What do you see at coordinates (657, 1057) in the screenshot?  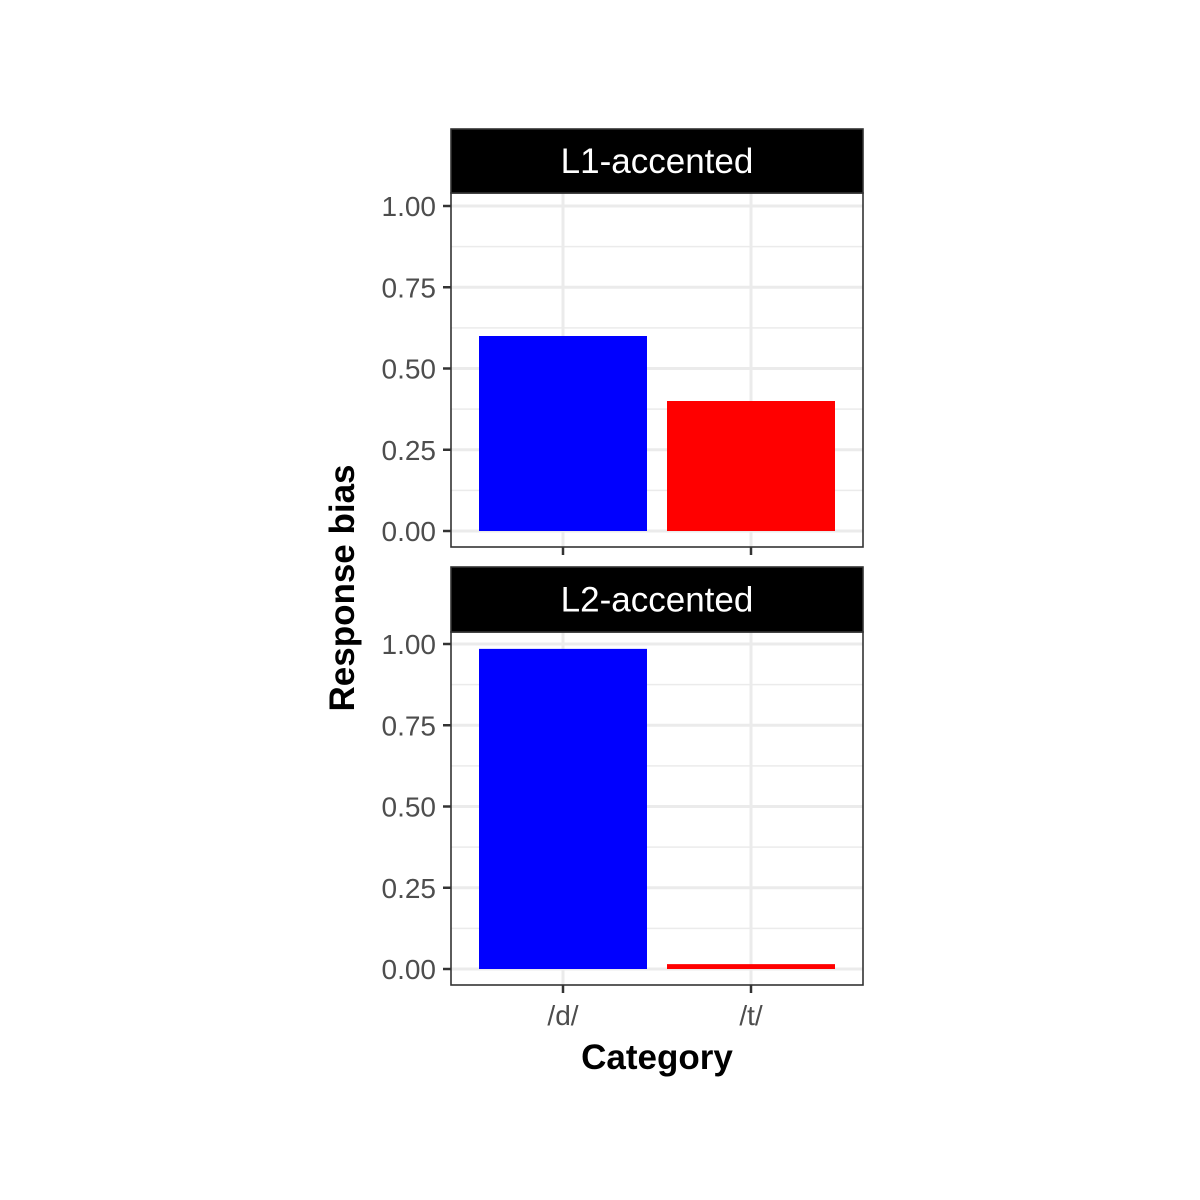 I see `x-axis-title: Category` at bounding box center [657, 1057].